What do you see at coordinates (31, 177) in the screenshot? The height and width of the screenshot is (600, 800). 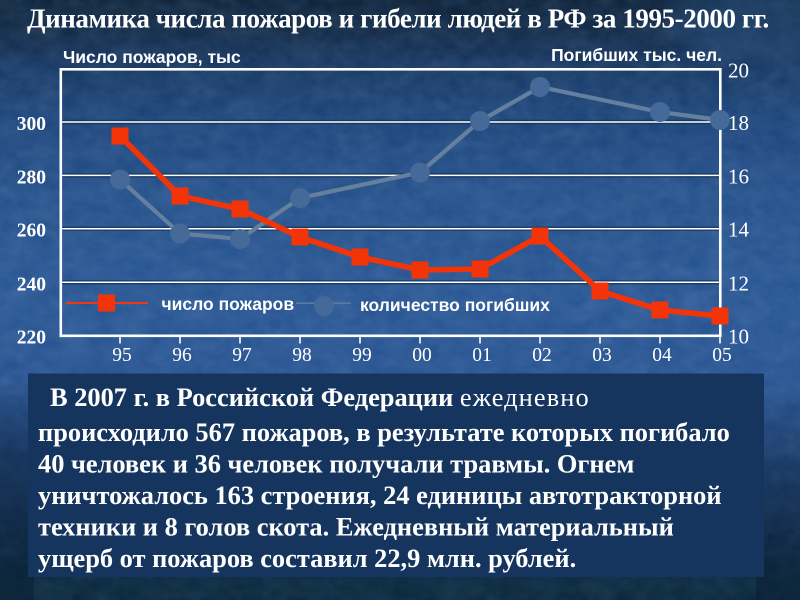 I see `svg-text: 280` at bounding box center [31, 177].